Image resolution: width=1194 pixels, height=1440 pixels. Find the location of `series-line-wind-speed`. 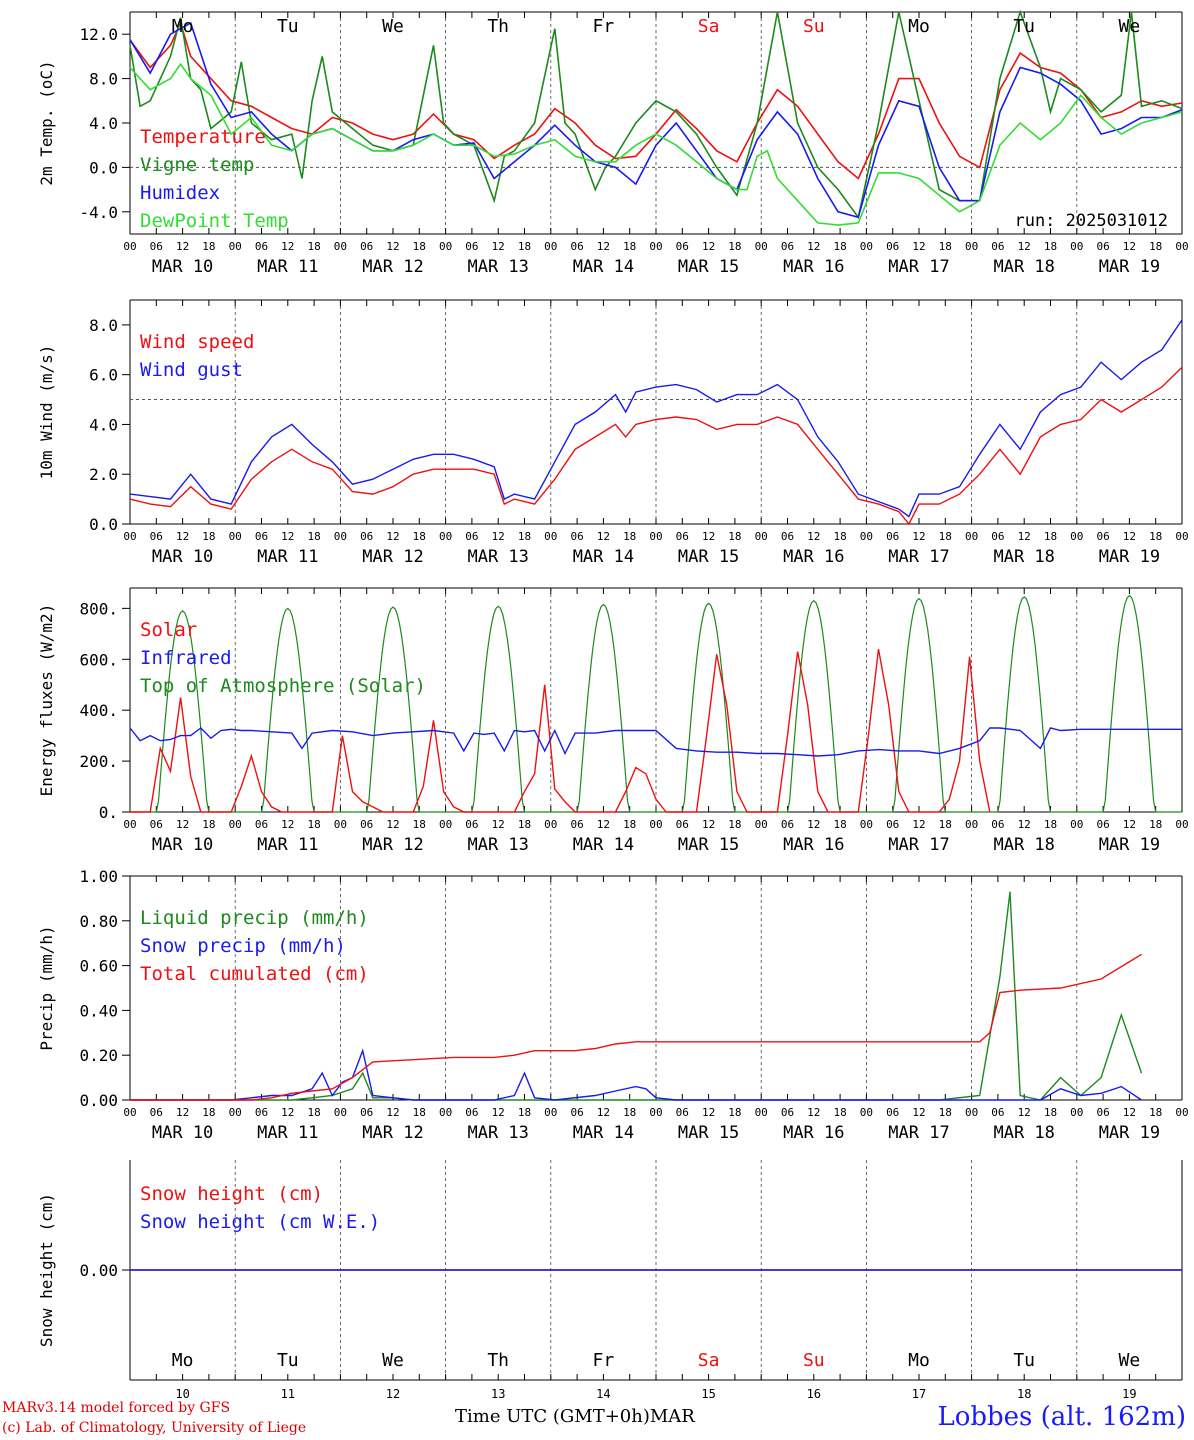

series-line-wind-speed is located at coordinates (656, 446).